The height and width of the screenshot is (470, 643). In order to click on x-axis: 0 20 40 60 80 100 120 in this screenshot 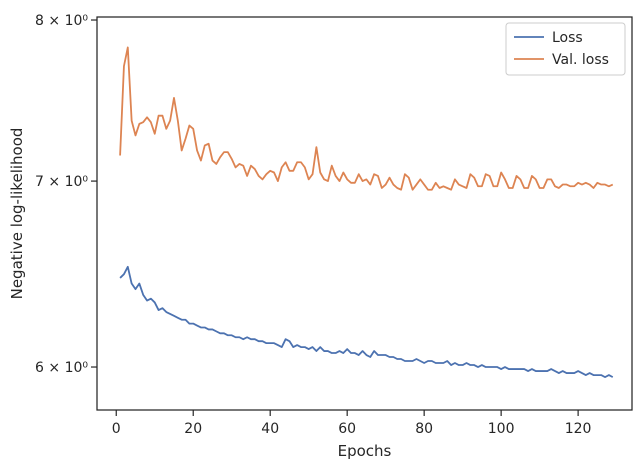, I will do `click(352, 423)`.